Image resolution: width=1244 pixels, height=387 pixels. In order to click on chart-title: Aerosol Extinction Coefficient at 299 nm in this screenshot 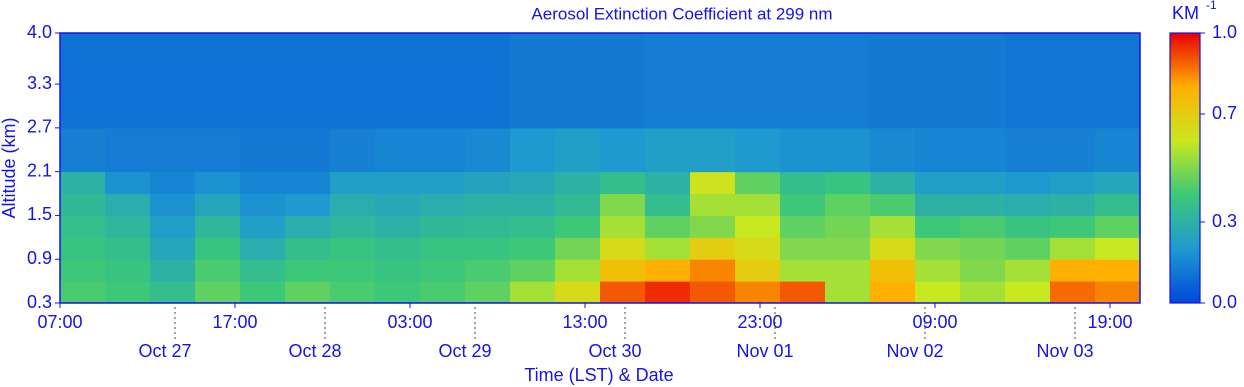, I will do `click(681, 13)`.